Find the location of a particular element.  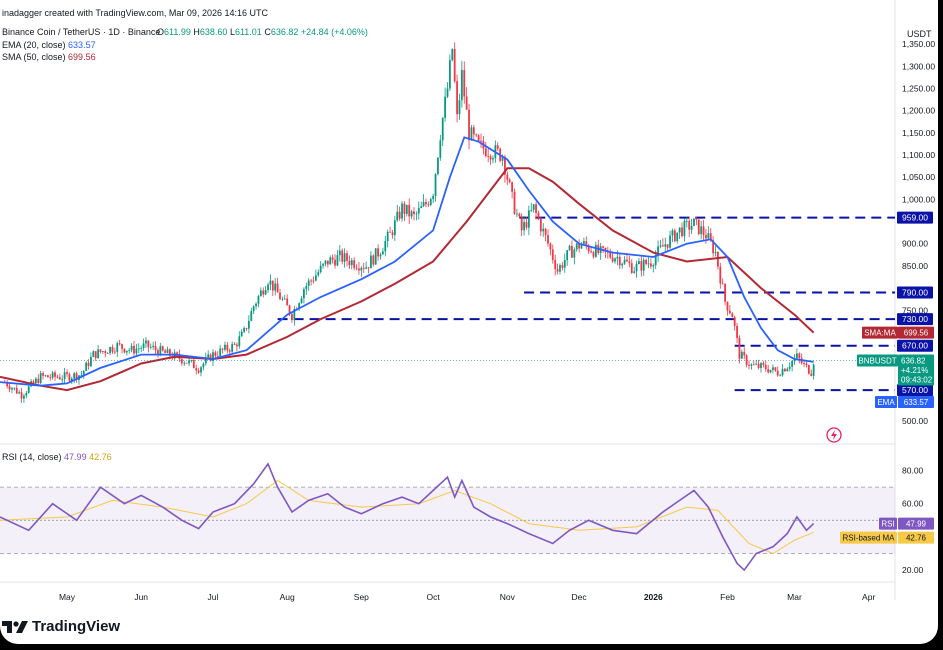

rsi-legend: RSI (14, close) 47.99 42.76 is located at coordinates (57, 457).